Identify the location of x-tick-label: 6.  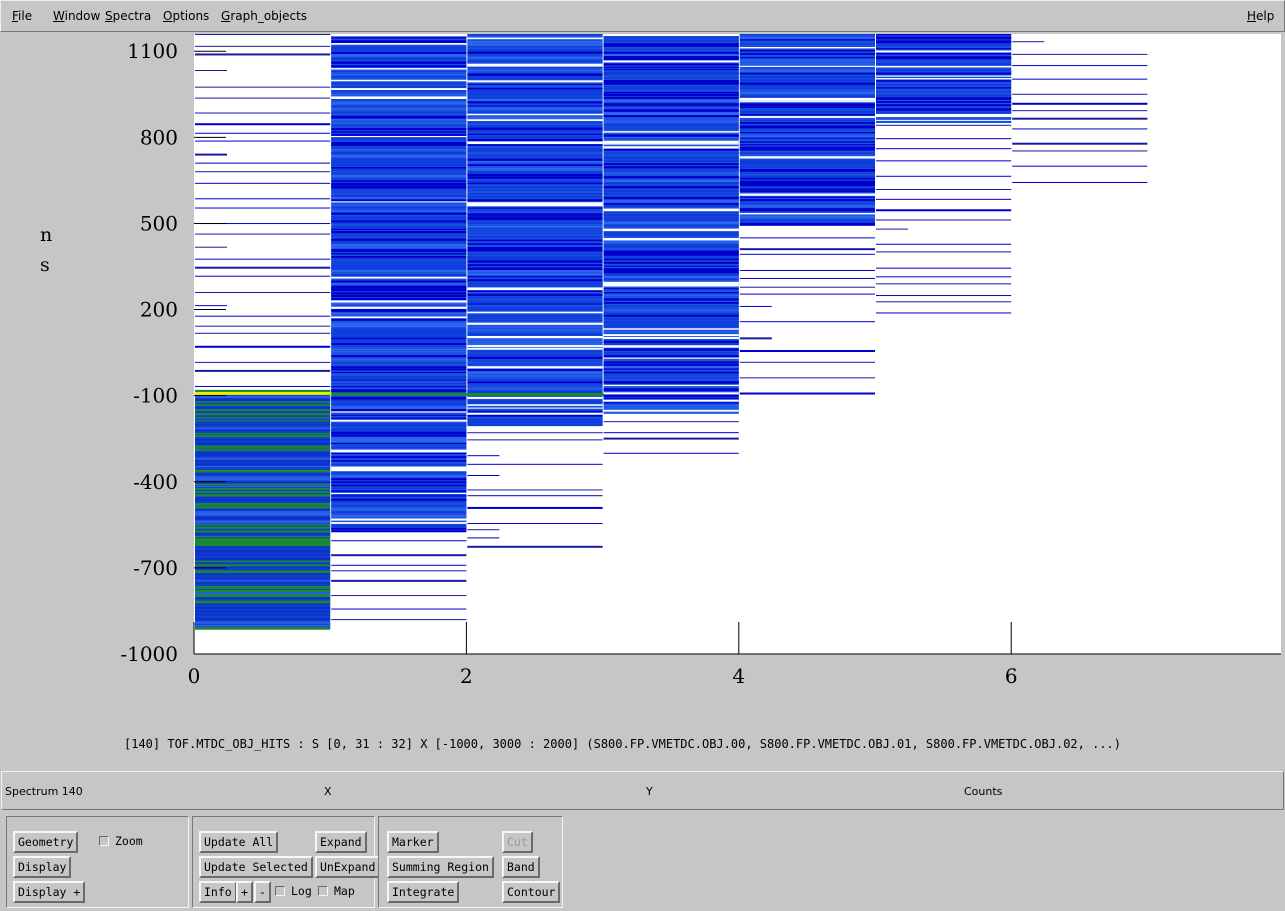
(1011, 676).